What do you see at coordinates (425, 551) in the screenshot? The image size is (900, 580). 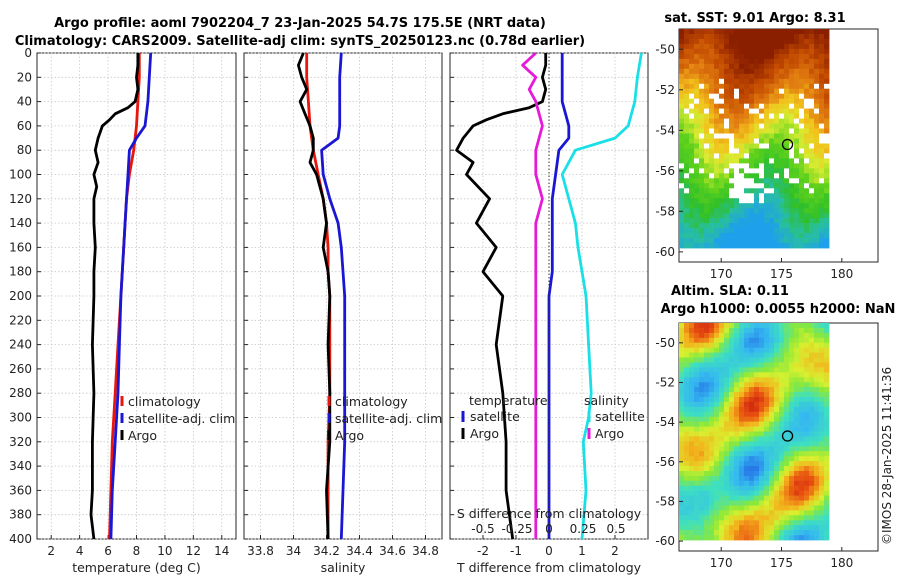 I see `x-tick-label: 34.8` at bounding box center [425, 551].